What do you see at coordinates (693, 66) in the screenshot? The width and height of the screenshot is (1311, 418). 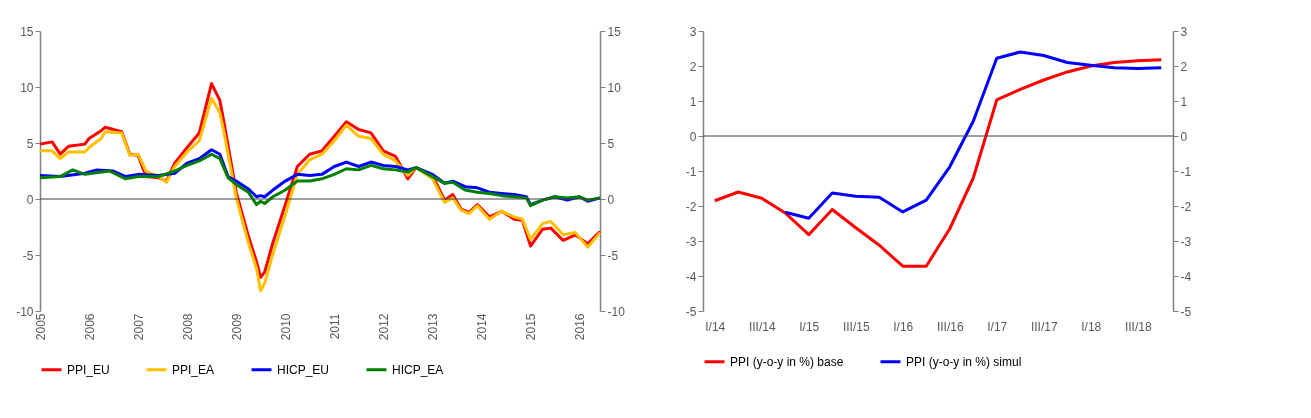 I see `y-tick-label: 2` at bounding box center [693, 66].